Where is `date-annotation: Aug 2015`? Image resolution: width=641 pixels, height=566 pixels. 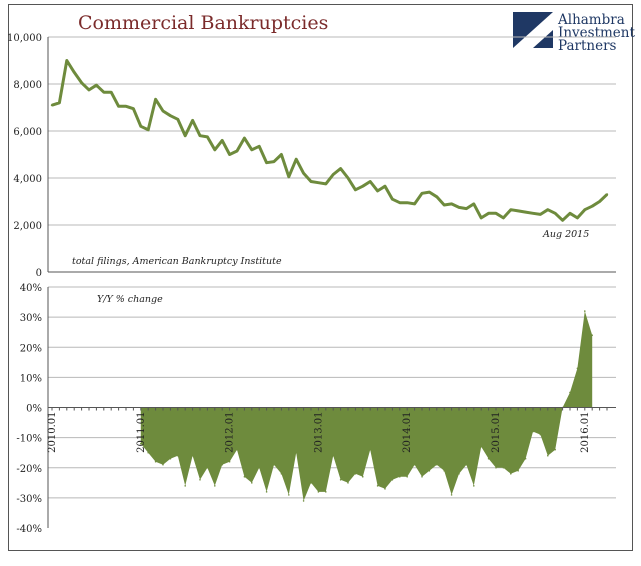 date-annotation: Aug 2015 is located at coordinates (565, 234).